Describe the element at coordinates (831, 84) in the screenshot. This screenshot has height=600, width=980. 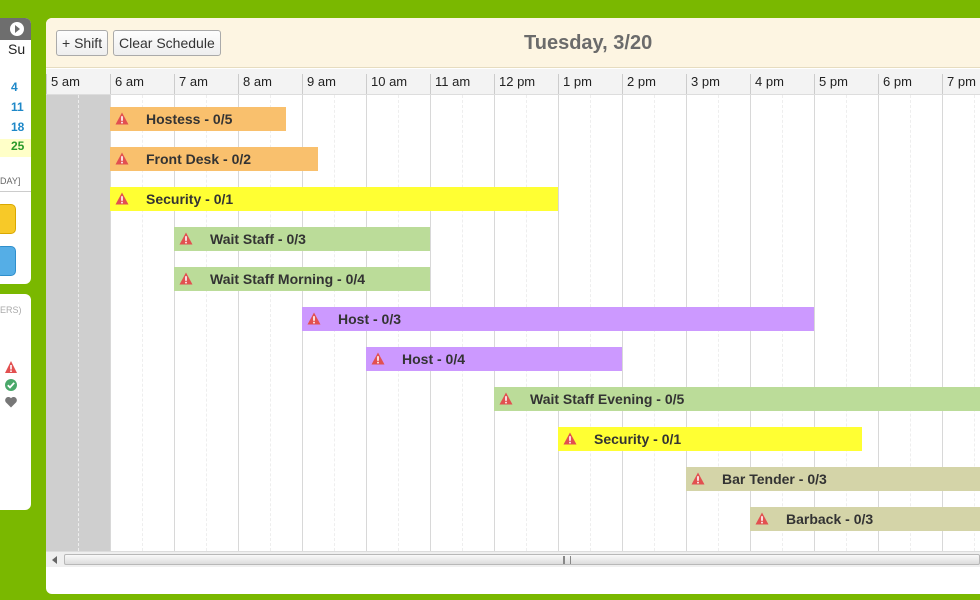
I see `hour-label: 5 pm` at that location.